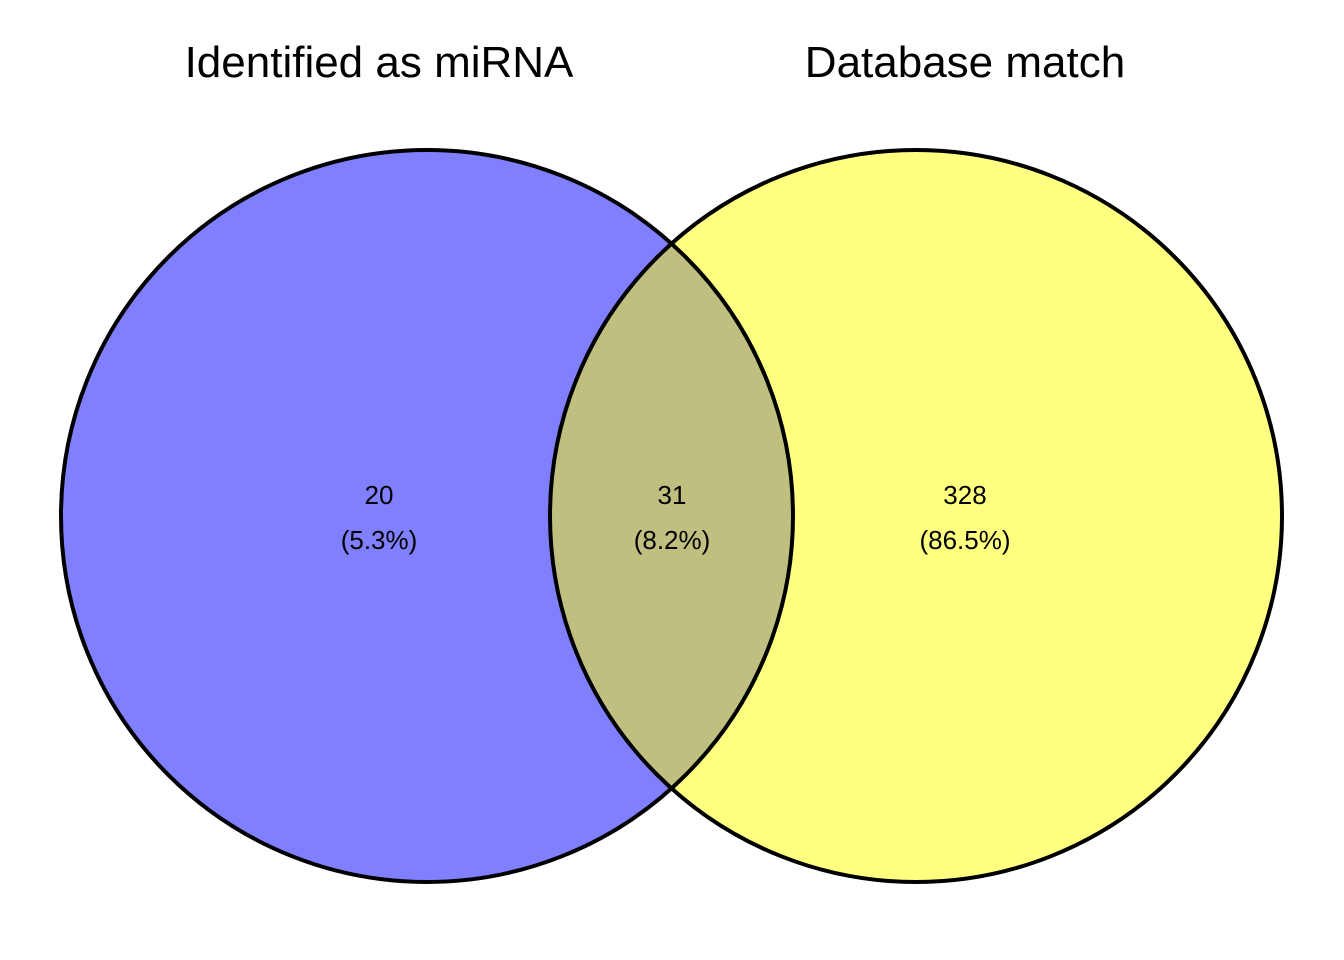  Describe the element at coordinates (964, 540) in the screenshot. I see `region-percent-right-only: (86.5%)` at that location.